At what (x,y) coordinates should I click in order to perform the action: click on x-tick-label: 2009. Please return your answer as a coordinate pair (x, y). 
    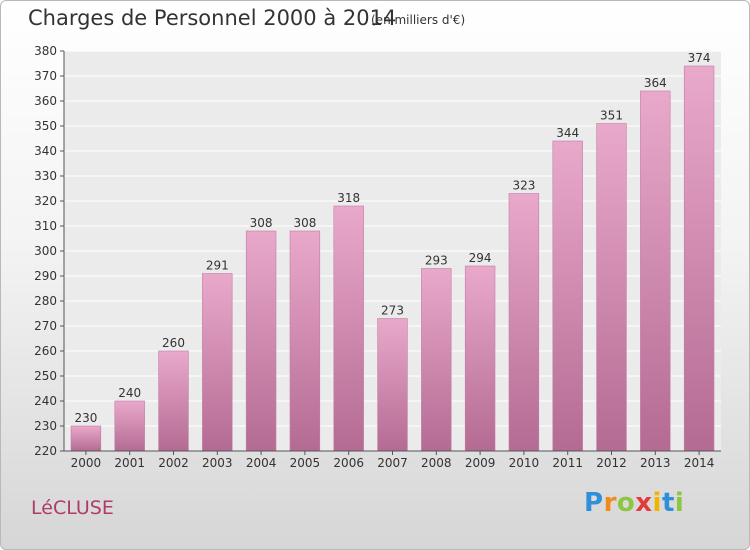
    Looking at the image, I should click on (480, 463).